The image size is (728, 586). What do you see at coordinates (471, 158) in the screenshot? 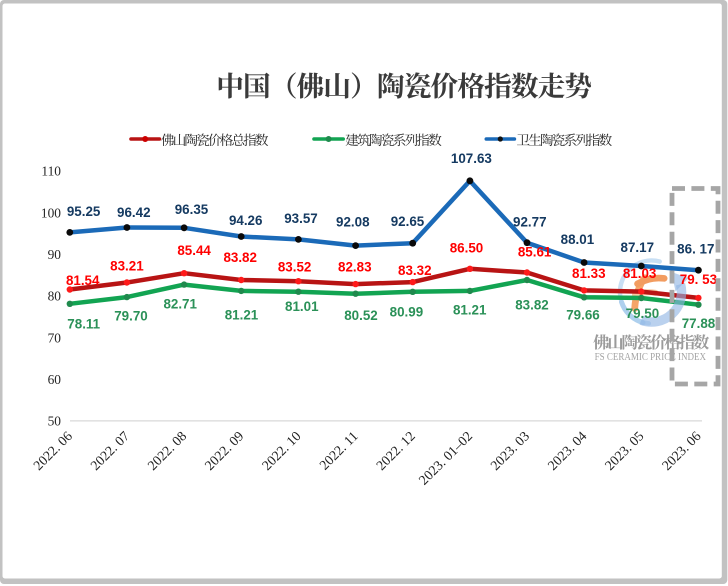
I see `svg-text: 107.63` at bounding box center [471, 158].